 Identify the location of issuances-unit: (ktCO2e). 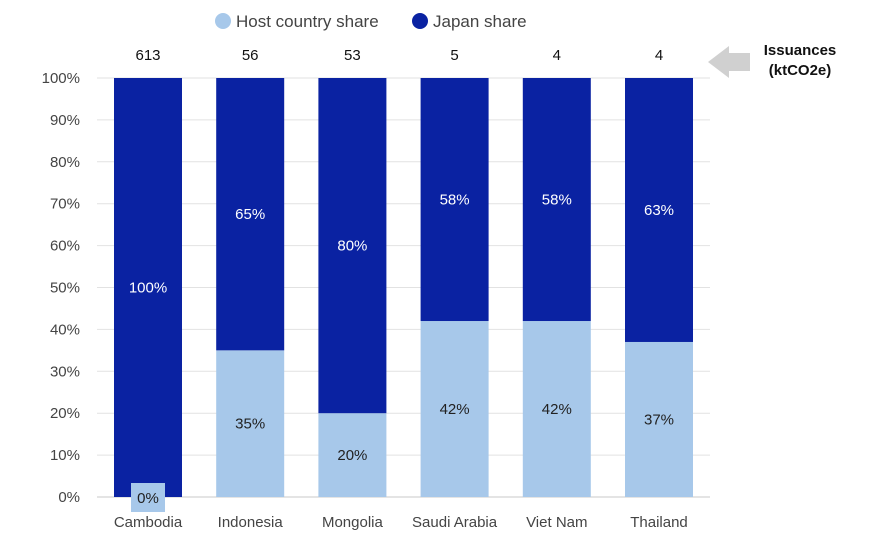
(800, 70).